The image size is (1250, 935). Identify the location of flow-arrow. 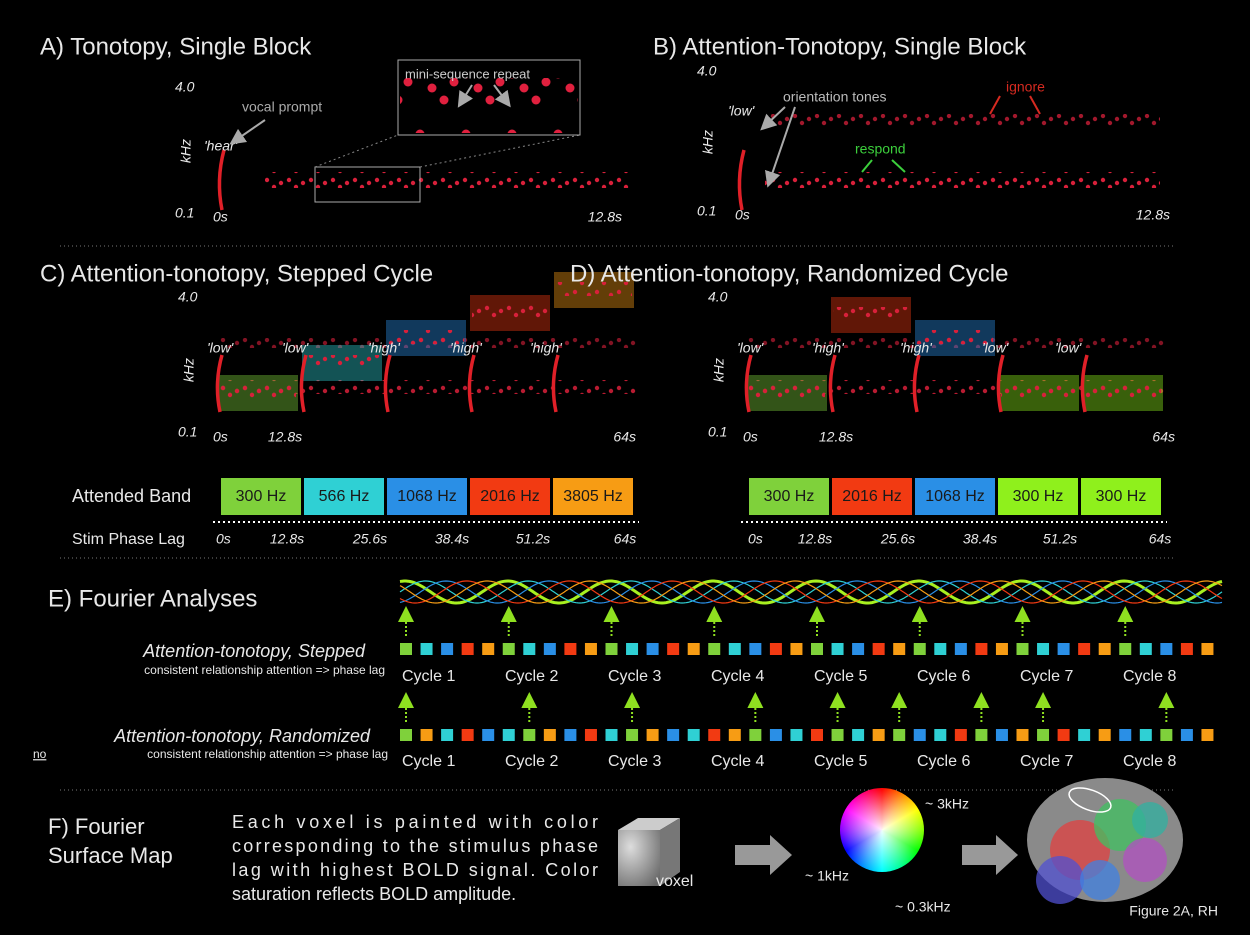
(990, 855).